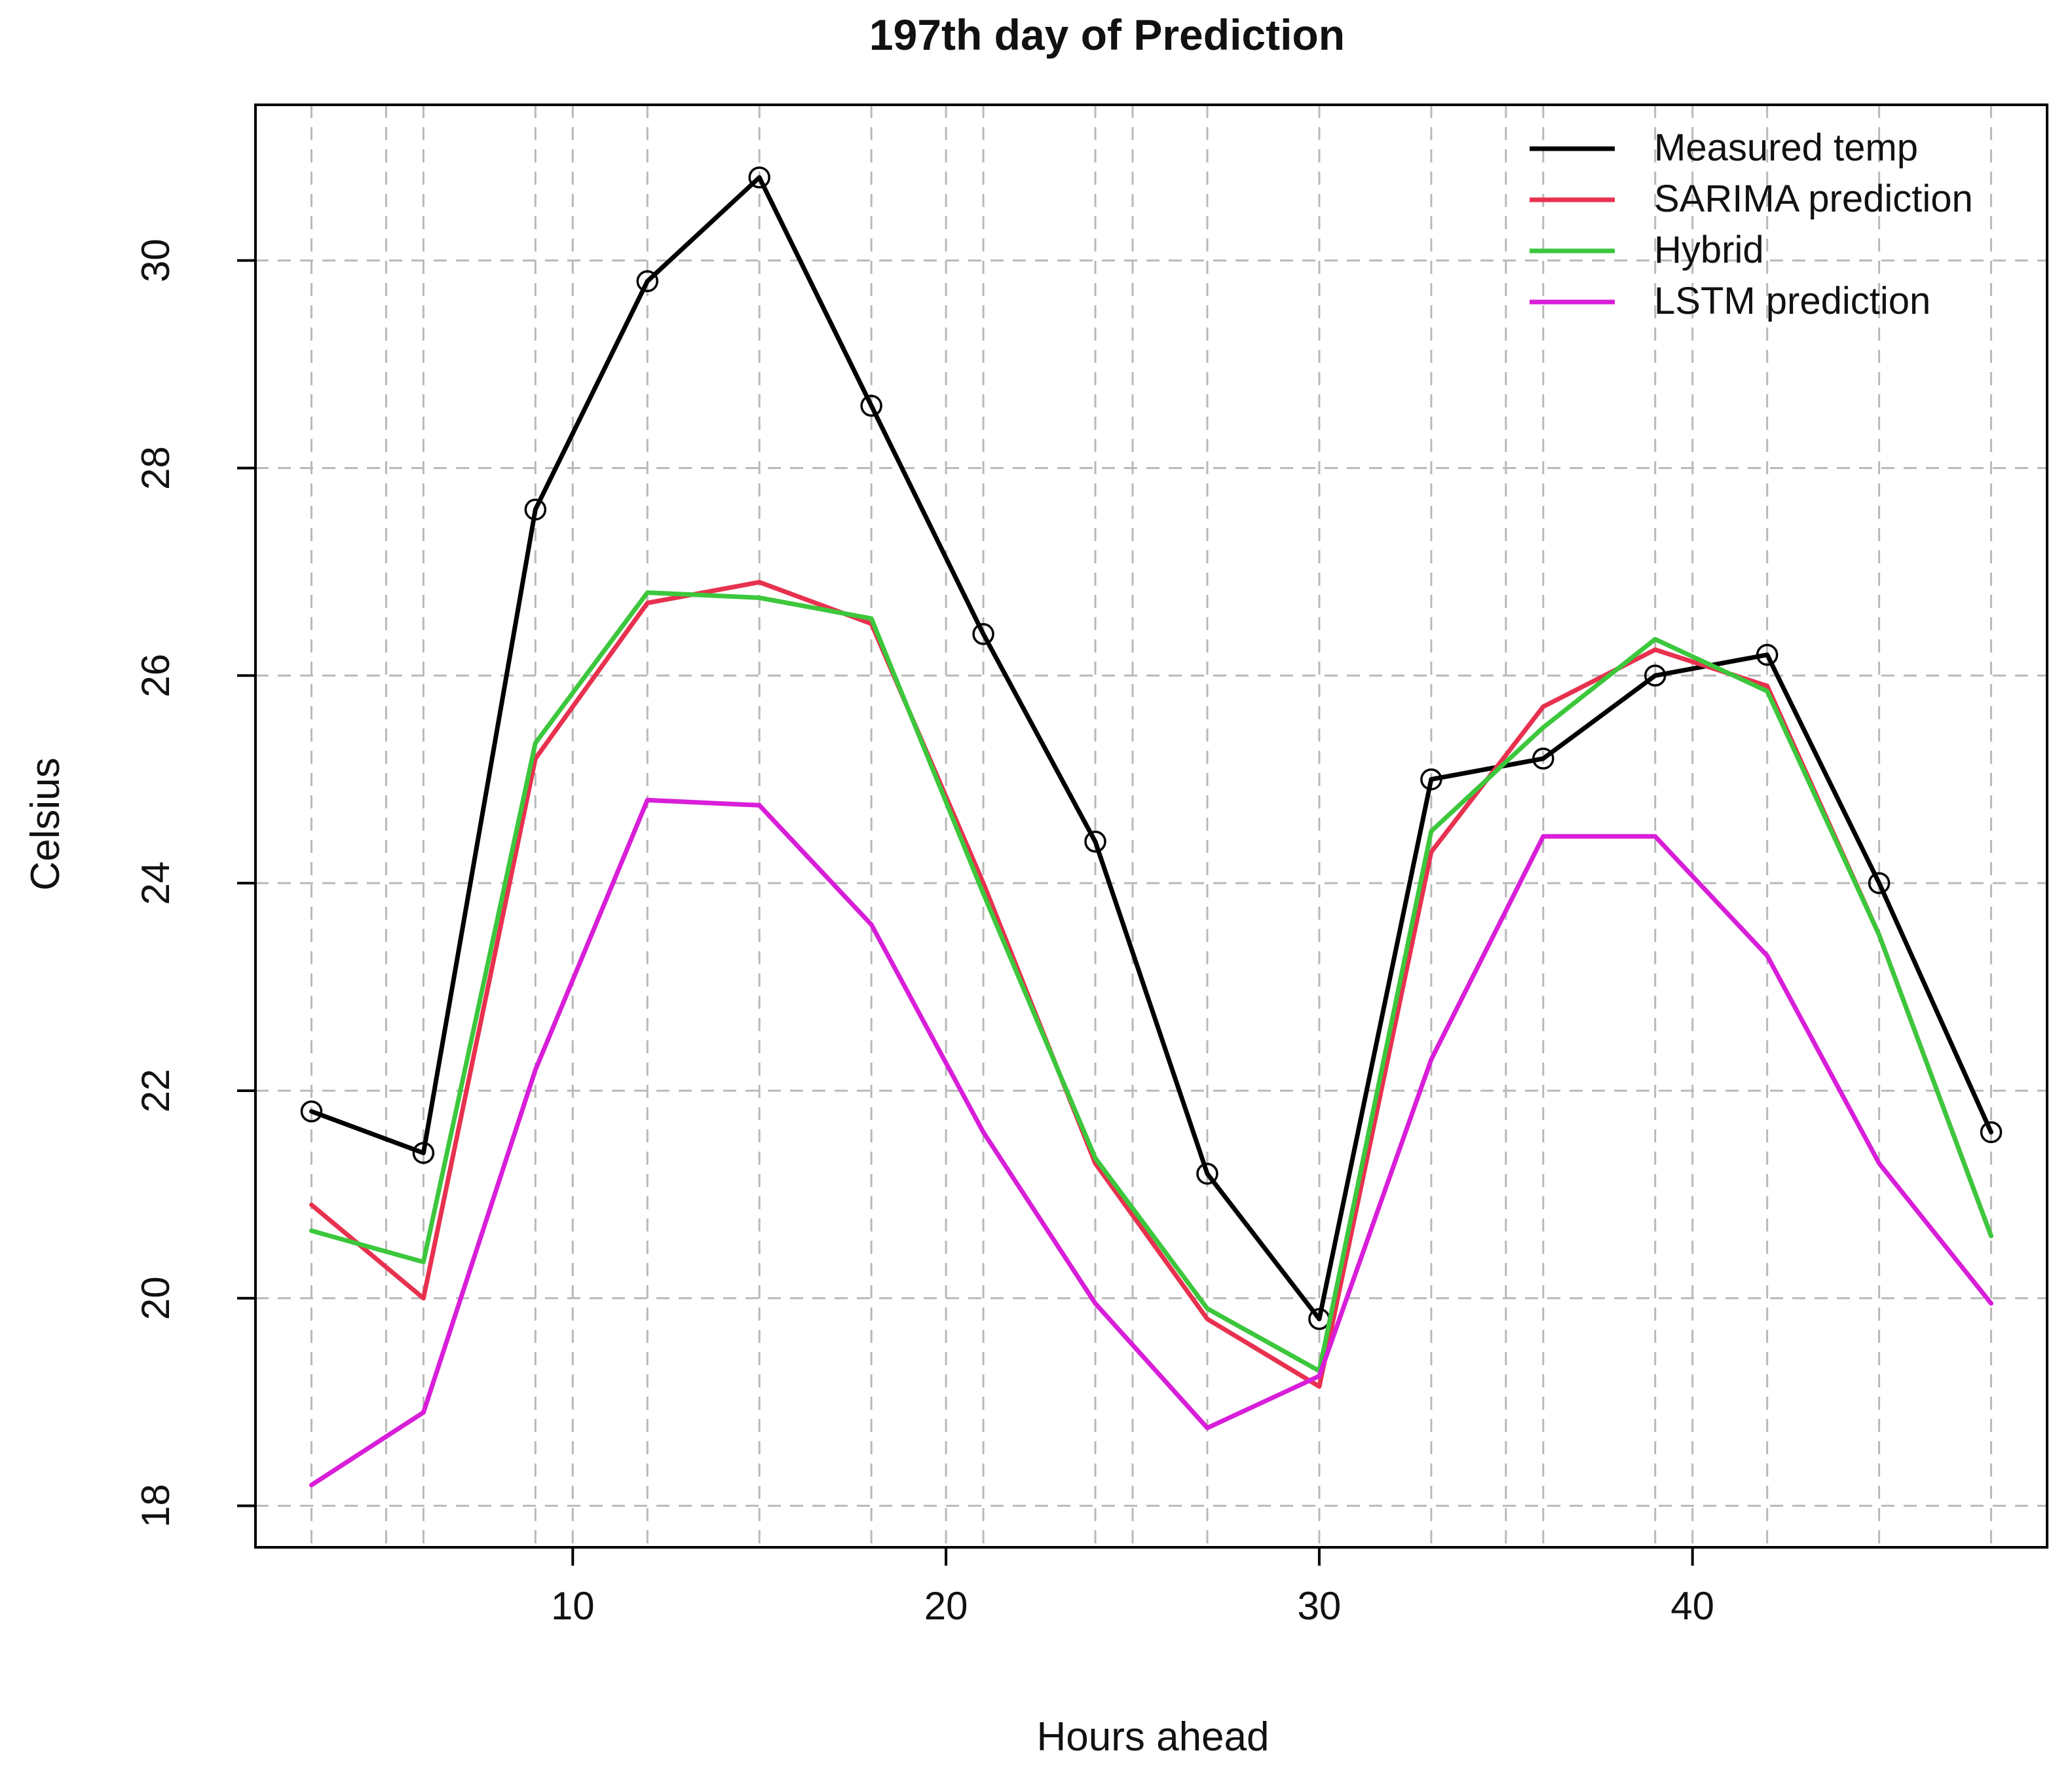  Describe the element at coordinates (156, 260) in the screenshot. I see `y-tick-label: 30` at that location.